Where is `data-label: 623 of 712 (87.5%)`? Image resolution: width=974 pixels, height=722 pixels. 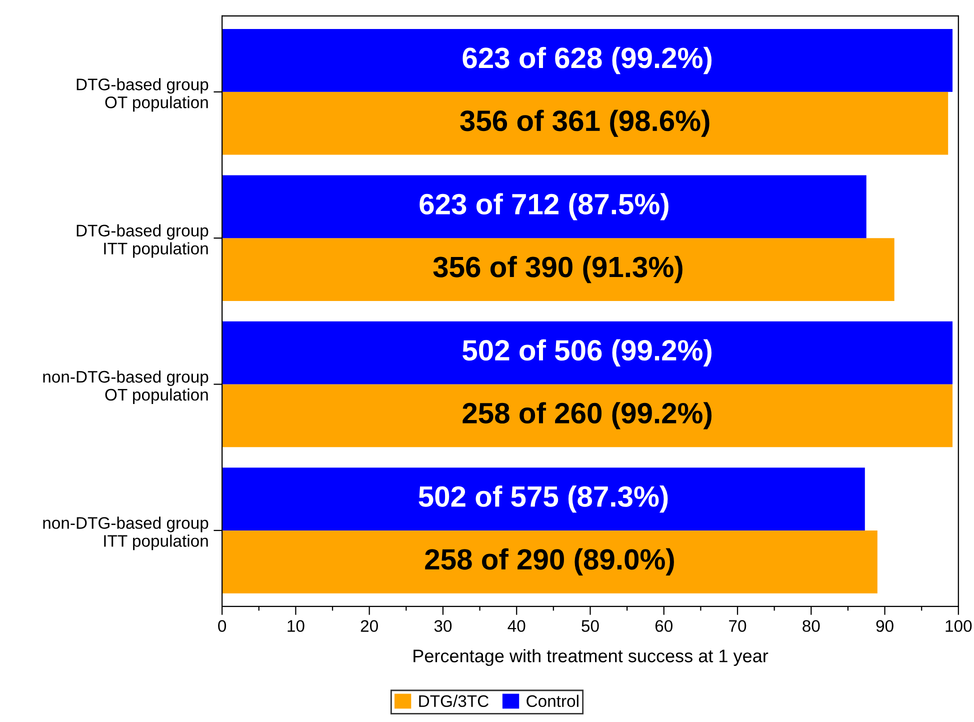
data-label: 623 of 712 (87.5%) is located at coordinates (544, 206).